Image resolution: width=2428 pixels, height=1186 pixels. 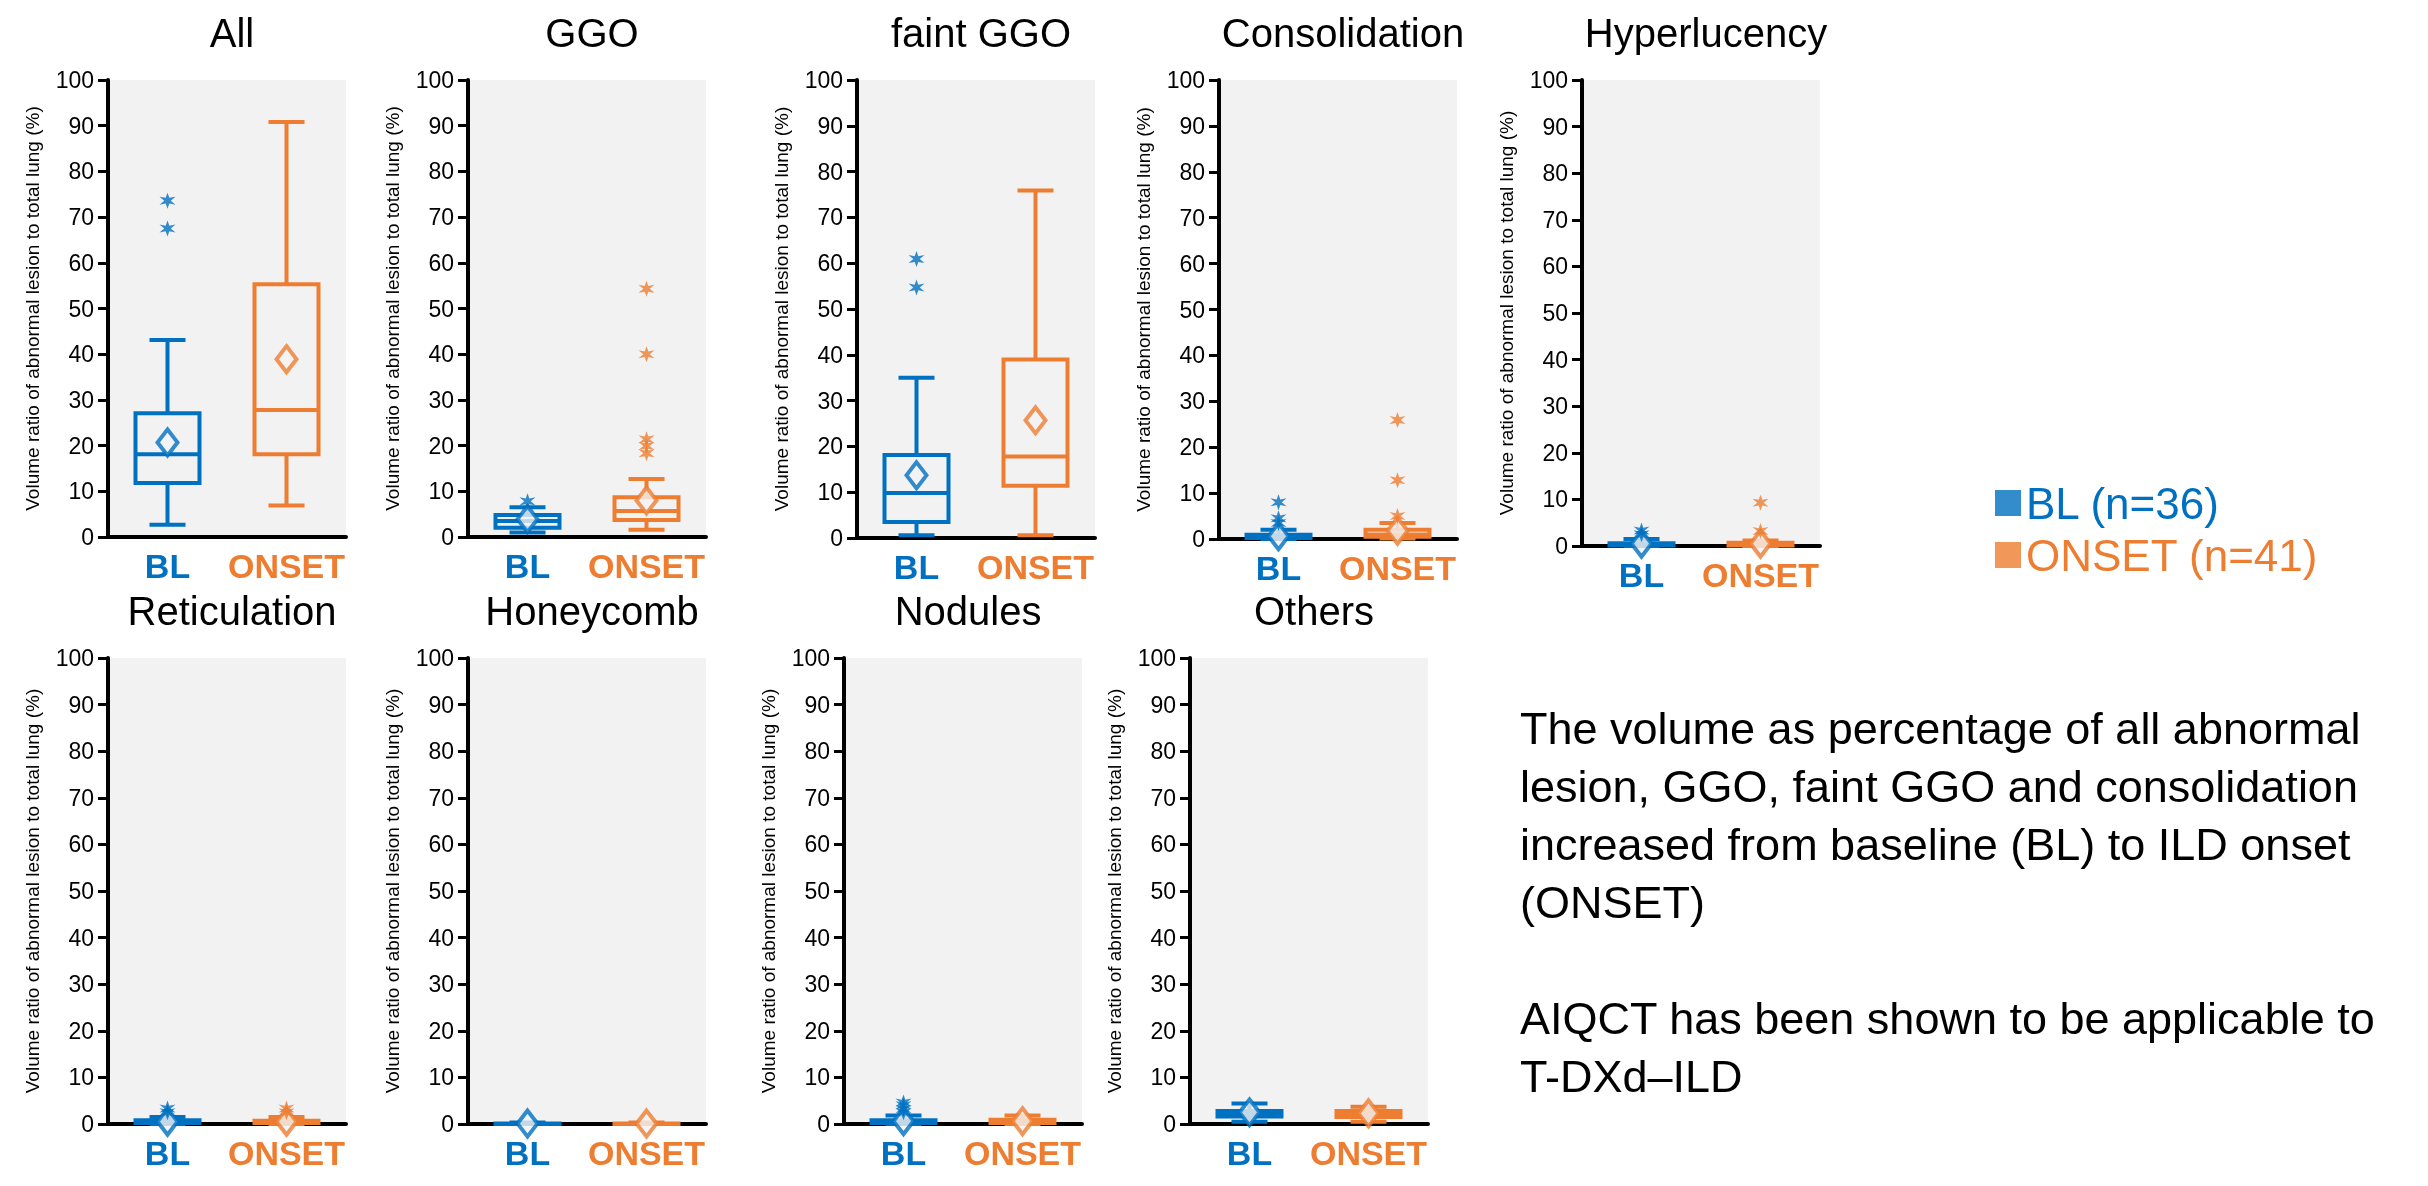 What do you see at coordinates (592, 611) in the screenshot?
I see `chart-title: Honeycomb` at bounding box center [592, 611].